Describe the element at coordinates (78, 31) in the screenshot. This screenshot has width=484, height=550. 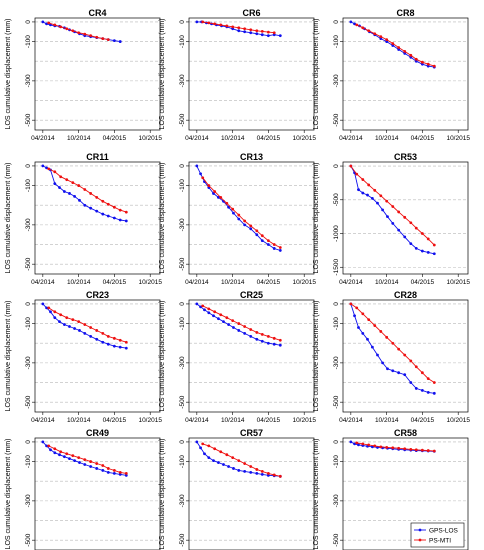
I see `series-line-ps-mti` at that location.